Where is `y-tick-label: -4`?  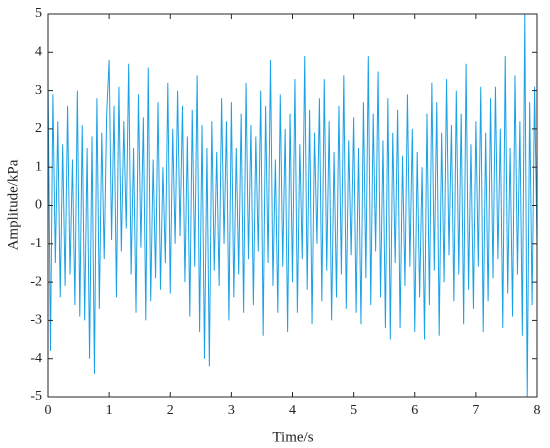 y-tick-label: -4 is located at coordinates (36, 358).